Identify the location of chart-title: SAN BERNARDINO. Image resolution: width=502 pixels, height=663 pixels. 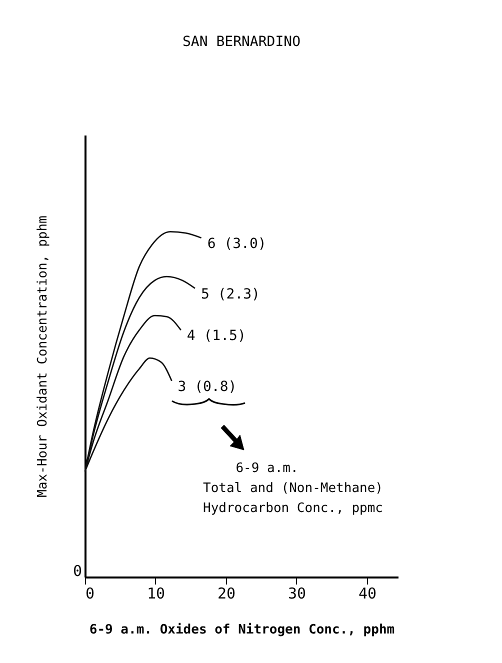
(241, 42).